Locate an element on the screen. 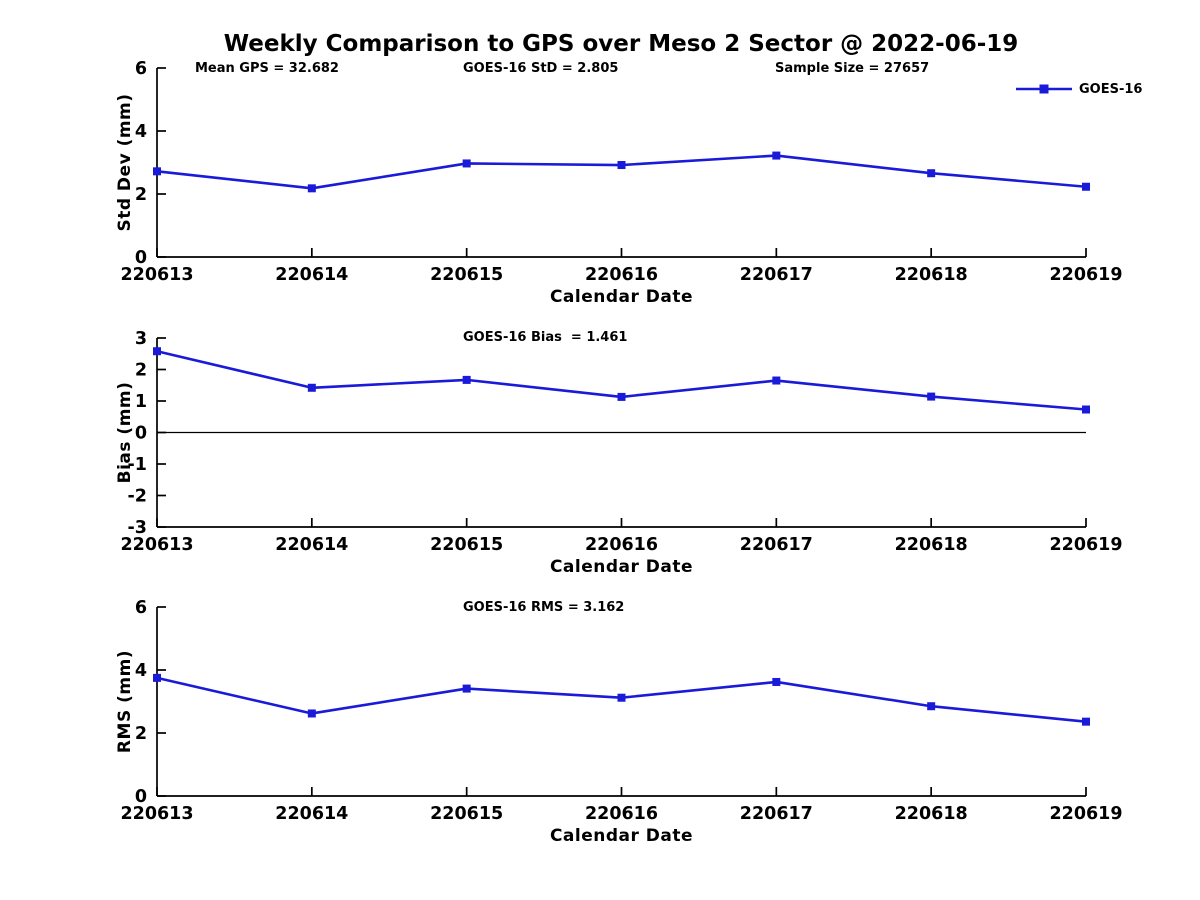 This screenshot has height=900, width=1200. y-tick-label: 1 is located at coordinates (141, 402).